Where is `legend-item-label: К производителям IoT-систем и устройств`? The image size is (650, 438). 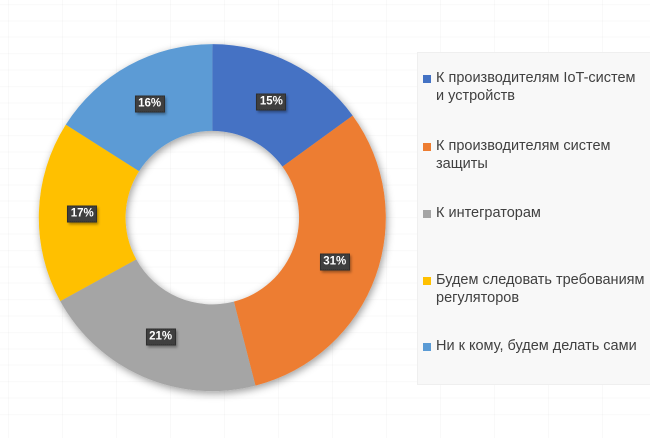 legend-item-label: К производителям IoT-систем и устройств is located at coordinates (536, 87).